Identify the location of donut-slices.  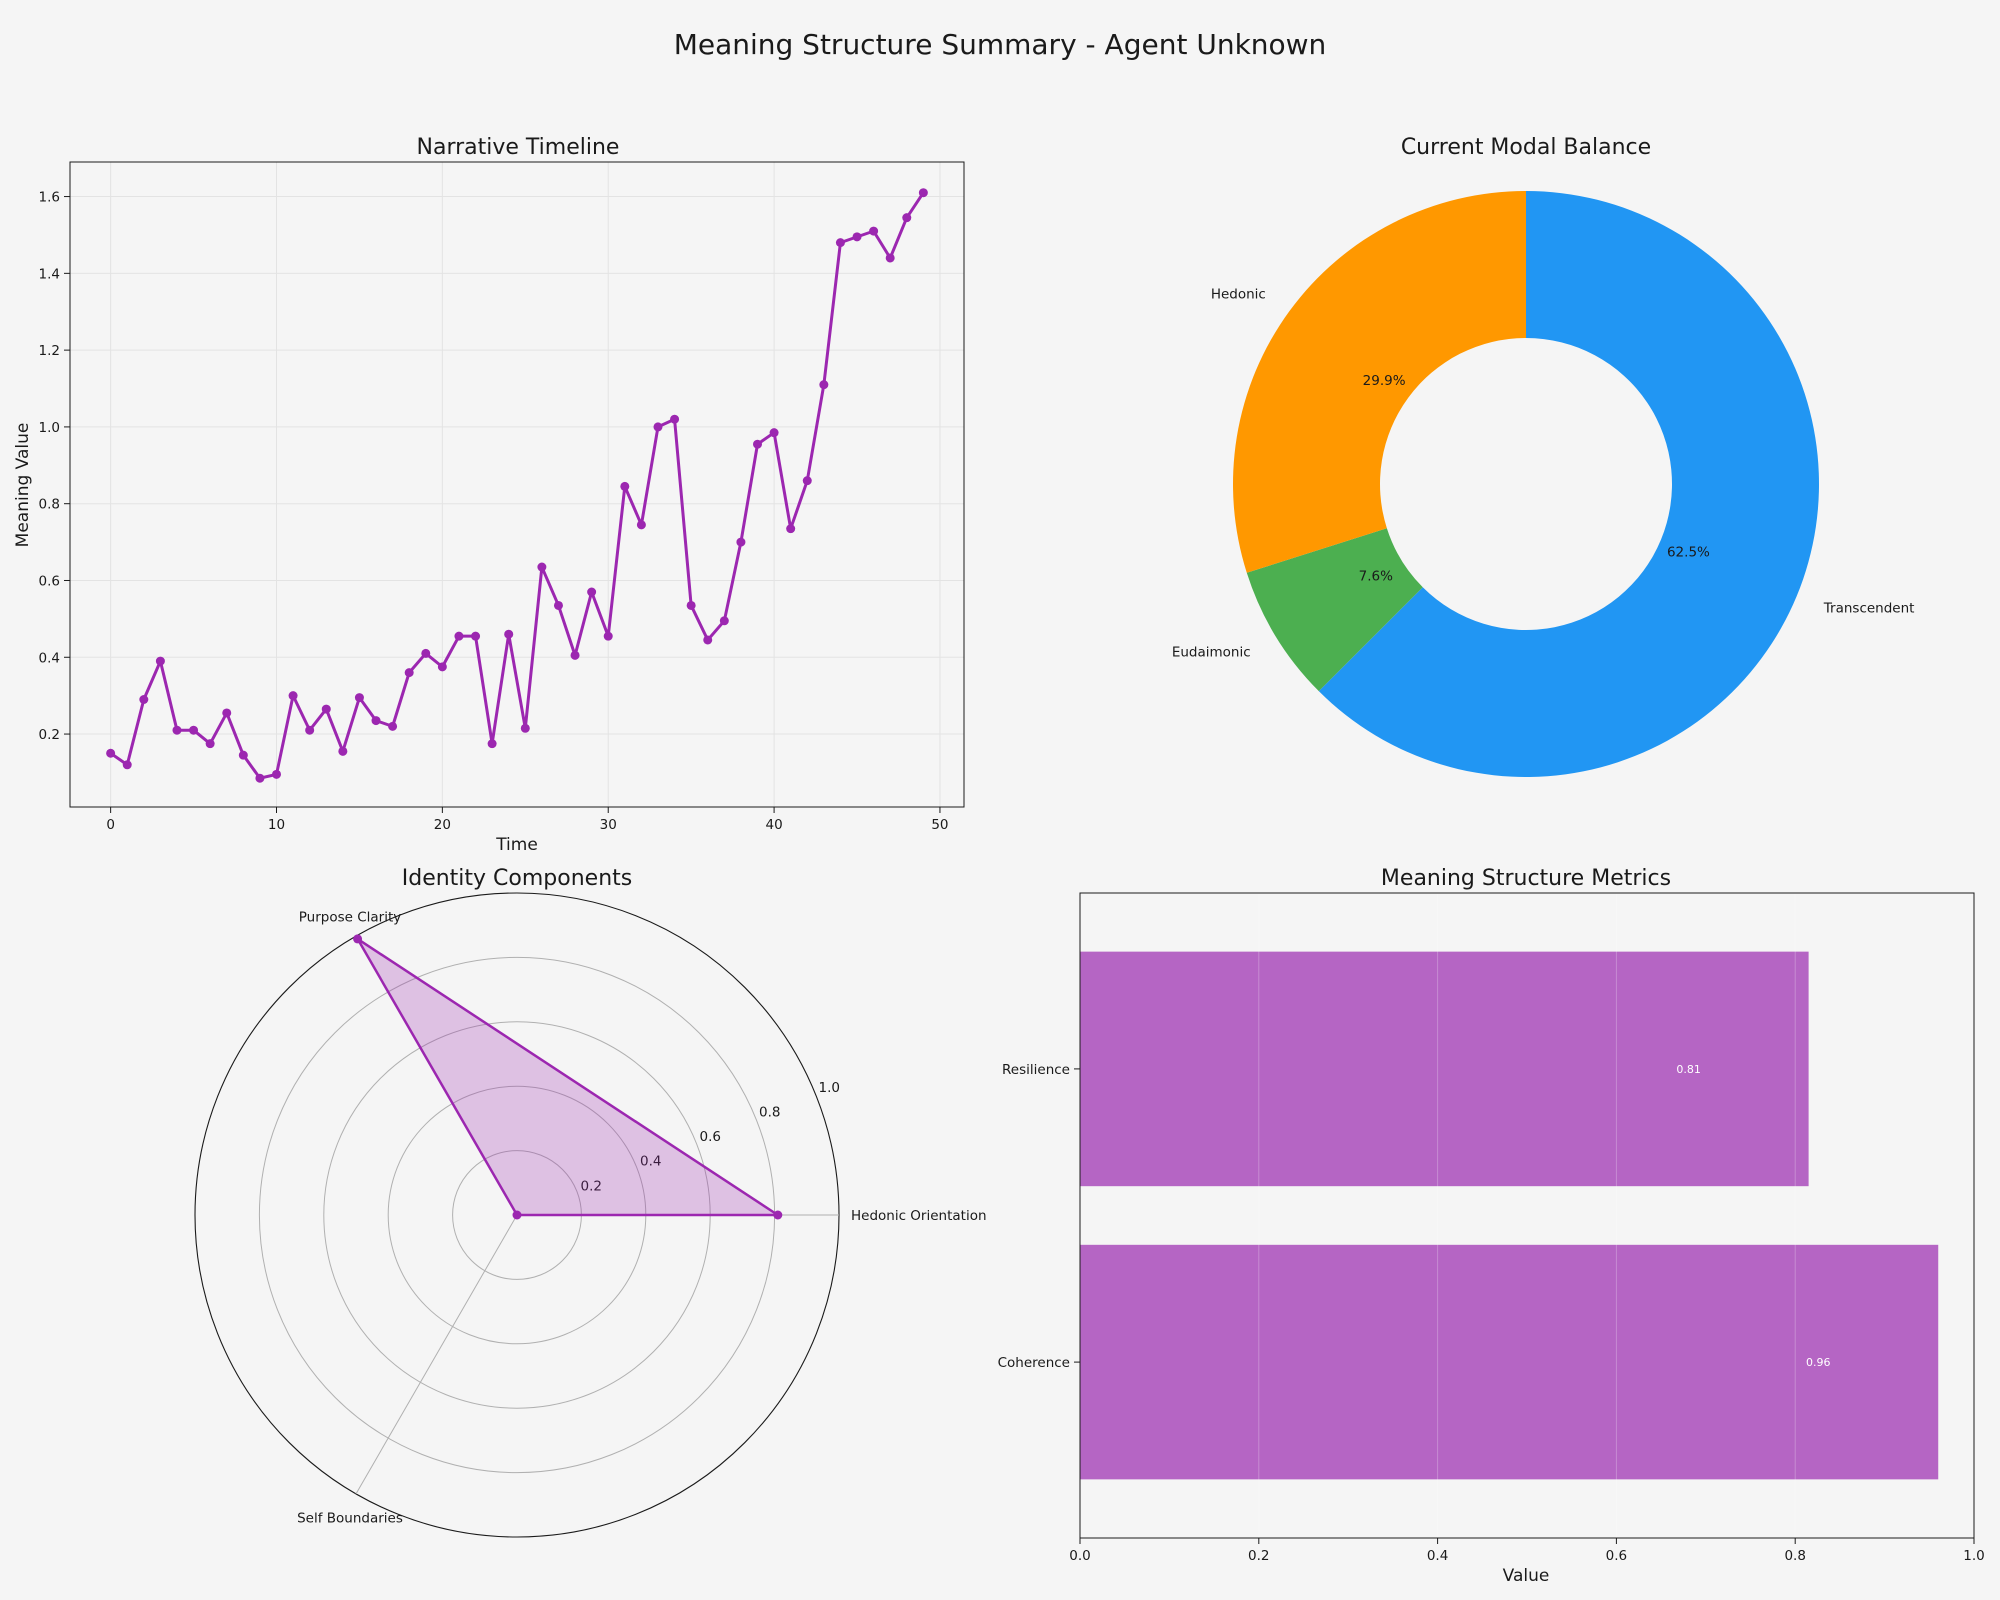
(1525, 483).